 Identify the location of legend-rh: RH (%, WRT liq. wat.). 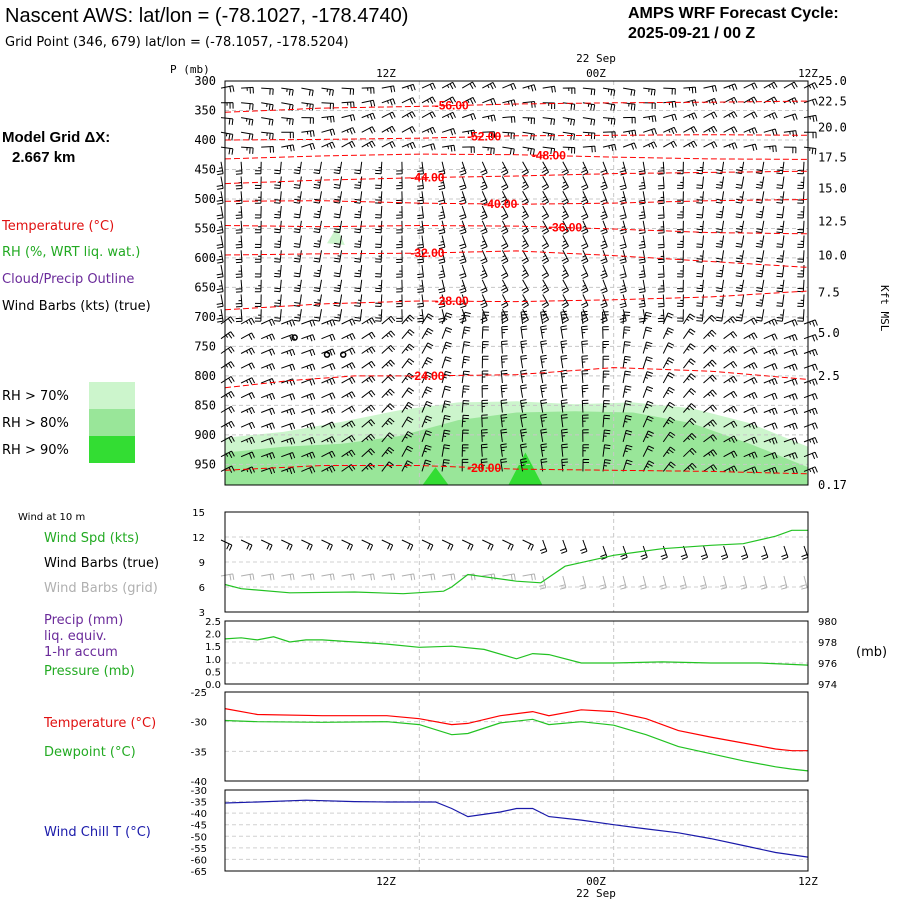
(71, 252).